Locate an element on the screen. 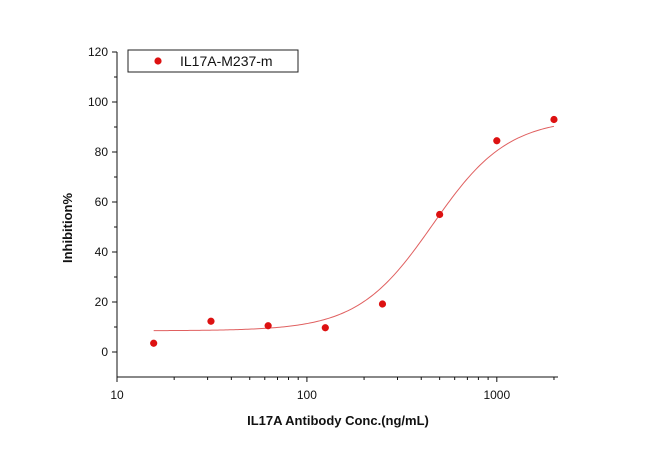  y-tick-label: 20 is located at coordinates (102, 302).